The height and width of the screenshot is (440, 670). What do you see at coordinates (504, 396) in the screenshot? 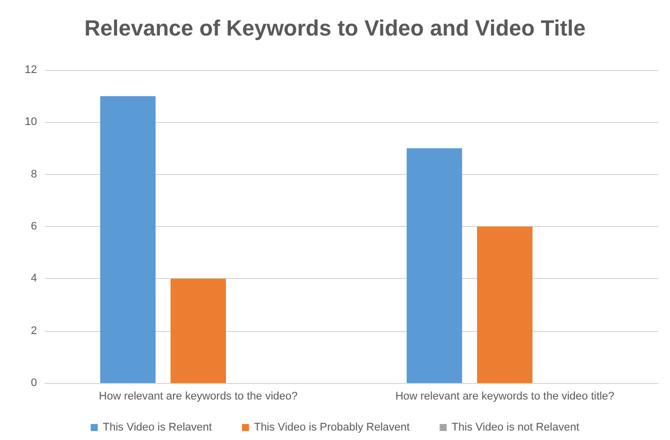
I see `x-tick-label: How relevant are keywords to the video title?` at bounding box center [504, 396].